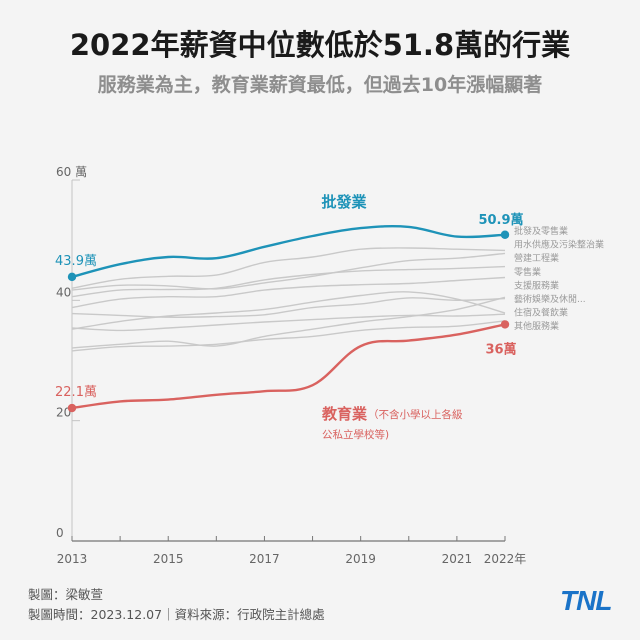 The height and width of the screenshot is (640, 640). What do you see at coordinates (320, 85) in the screenshot?
I see `page-subtitle: 服務業為主，教育業薪資最低，但過去10年漲幅顯著` at bounding box center [320, 85].